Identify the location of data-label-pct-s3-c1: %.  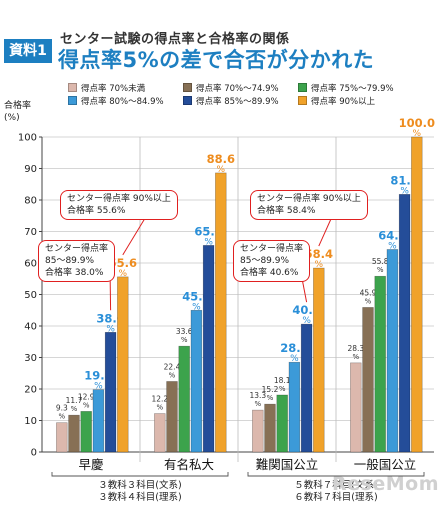
(86, 405).